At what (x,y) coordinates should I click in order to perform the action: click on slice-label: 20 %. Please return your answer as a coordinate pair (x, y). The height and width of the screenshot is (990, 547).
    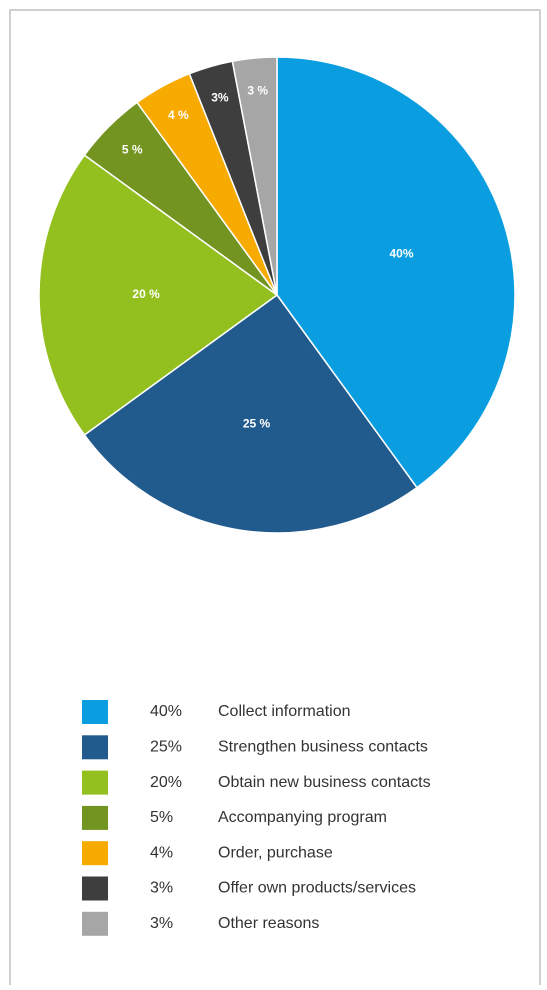
    Looking at the image, I should click on (146, 294).